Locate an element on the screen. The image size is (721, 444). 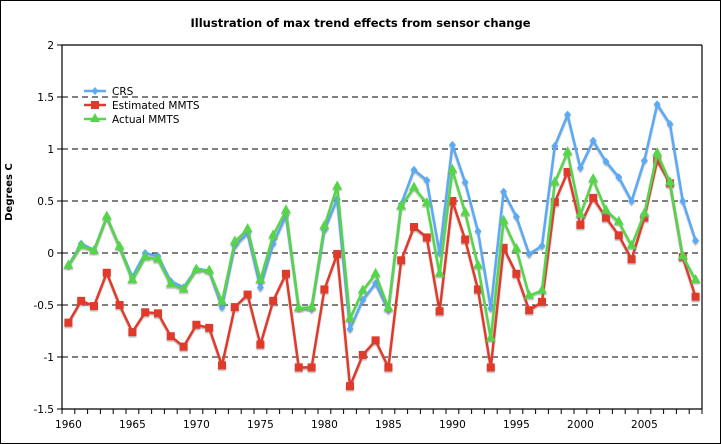
x-tick-label: 1970 is located at coordinates (196, 425).